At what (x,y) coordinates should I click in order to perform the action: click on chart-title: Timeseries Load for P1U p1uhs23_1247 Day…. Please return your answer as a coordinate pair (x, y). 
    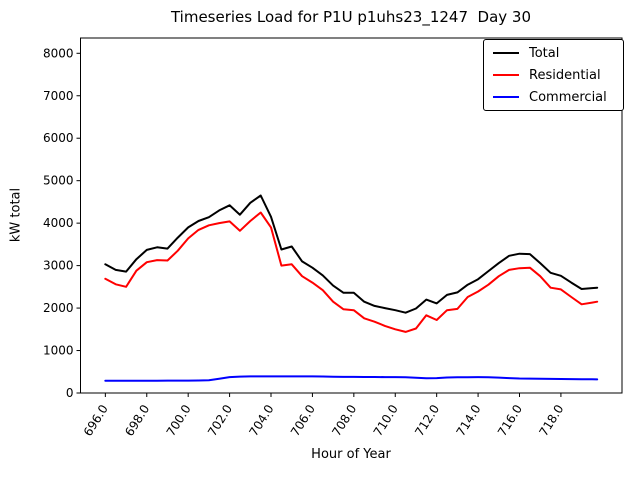
    Looking at the image, I should click on (351, 17).